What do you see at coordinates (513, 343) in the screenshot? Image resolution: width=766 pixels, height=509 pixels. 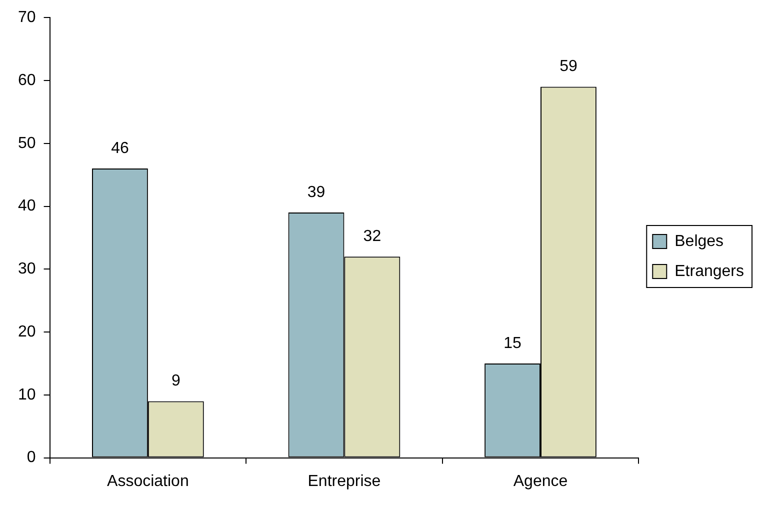 I see `data-label: 15` at bounding box center [513, 343].